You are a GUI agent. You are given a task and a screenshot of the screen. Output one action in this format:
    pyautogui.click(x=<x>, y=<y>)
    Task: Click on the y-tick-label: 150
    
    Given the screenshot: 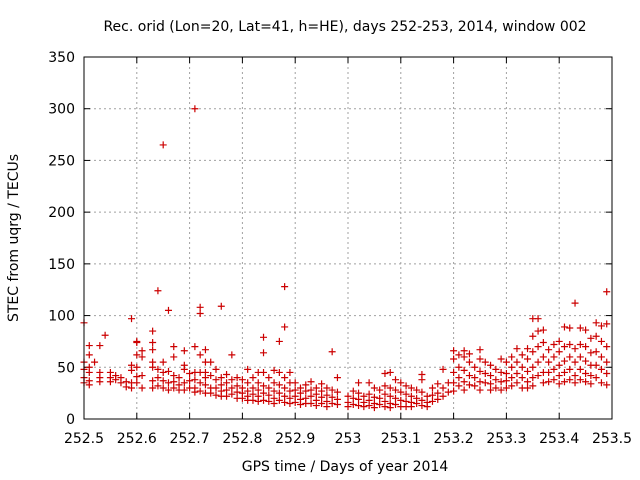 What is the action you would take?
    pyautogui.click(x=61, y=265)
    